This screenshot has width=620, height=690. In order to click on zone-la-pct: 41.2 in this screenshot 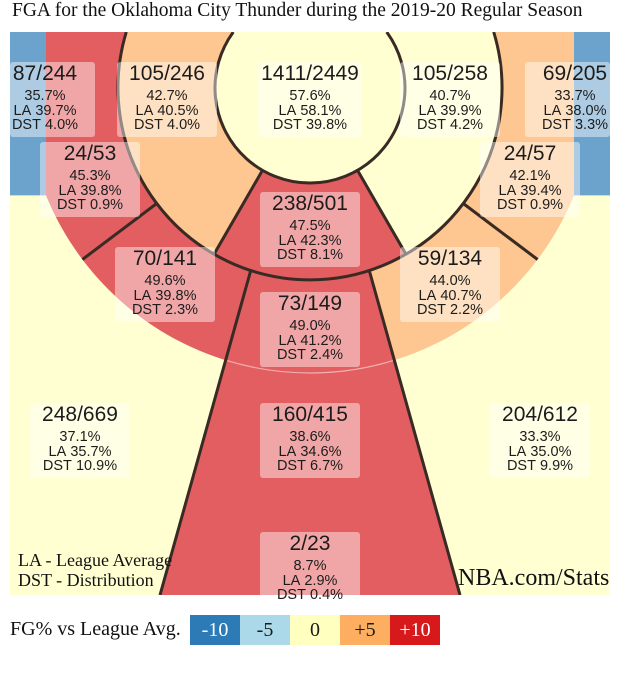, I will do `click(320, 341)`.